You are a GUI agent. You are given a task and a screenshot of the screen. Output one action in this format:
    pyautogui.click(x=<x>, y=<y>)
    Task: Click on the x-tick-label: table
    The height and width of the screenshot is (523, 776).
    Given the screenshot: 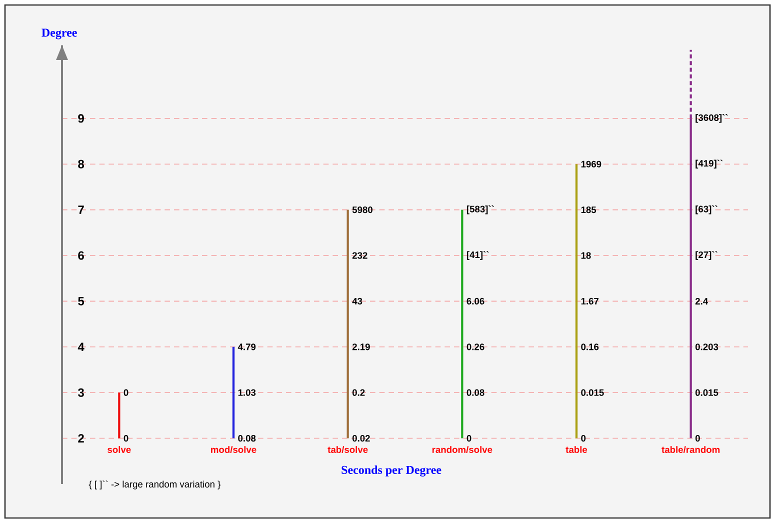 What is the action you would take?
    pyautogui.click(x=577, y=449)
    